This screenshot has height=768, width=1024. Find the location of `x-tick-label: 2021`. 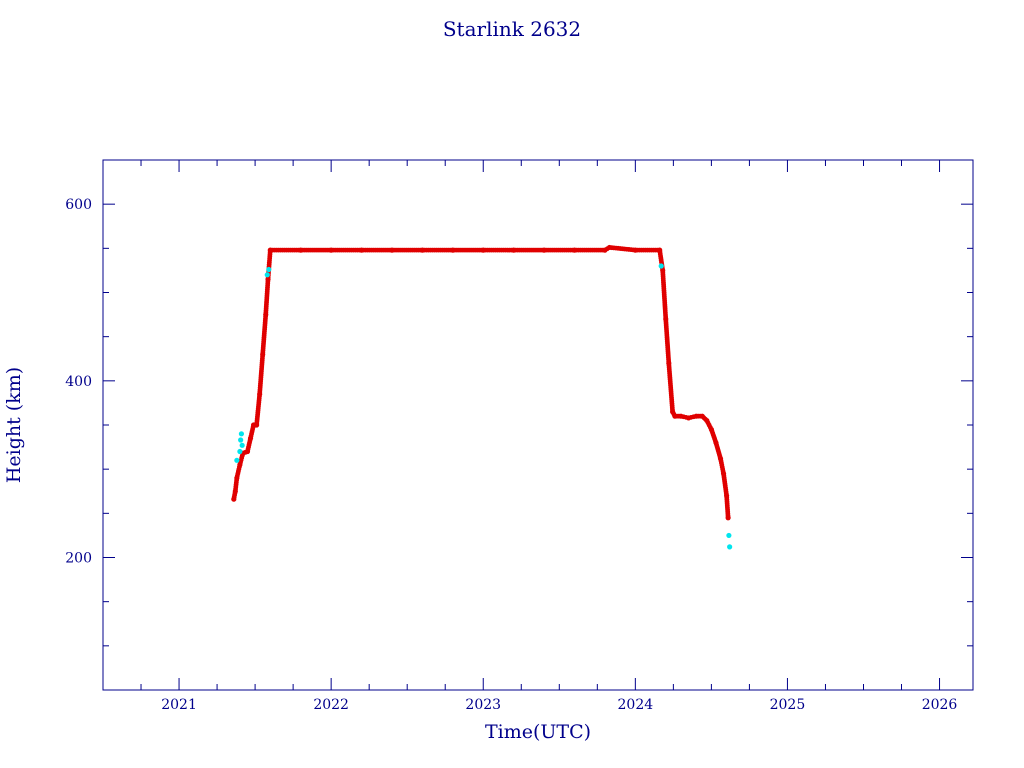

x-tick-label: 2021 is located at coordinates (179, 705).